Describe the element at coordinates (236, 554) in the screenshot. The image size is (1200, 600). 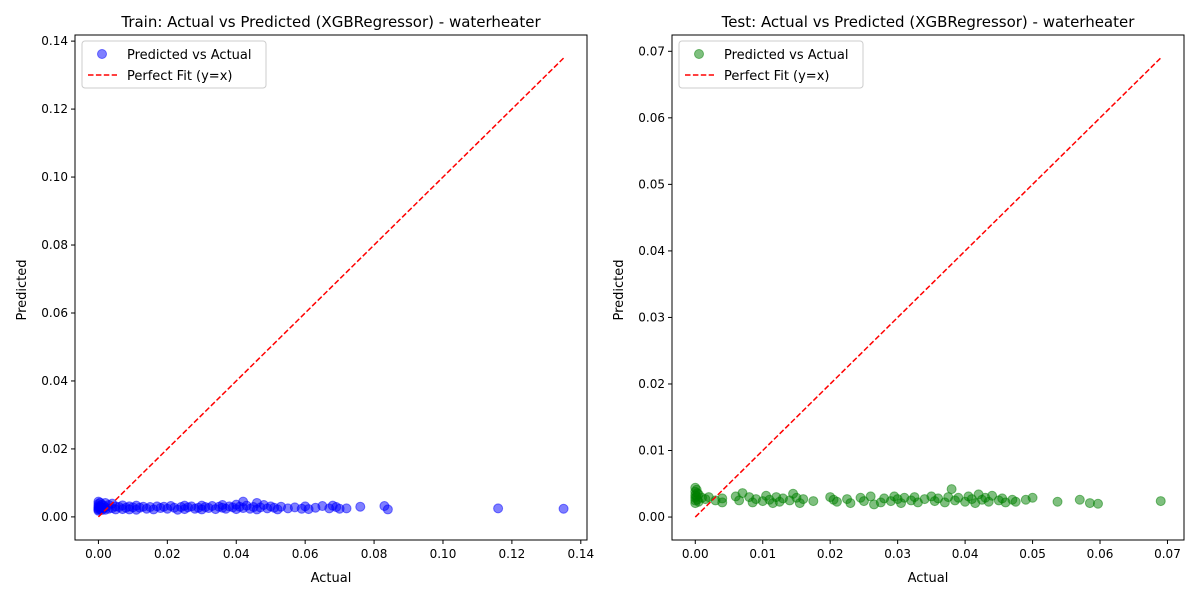
I see `train-x-tick-label: 0.04` at that location.